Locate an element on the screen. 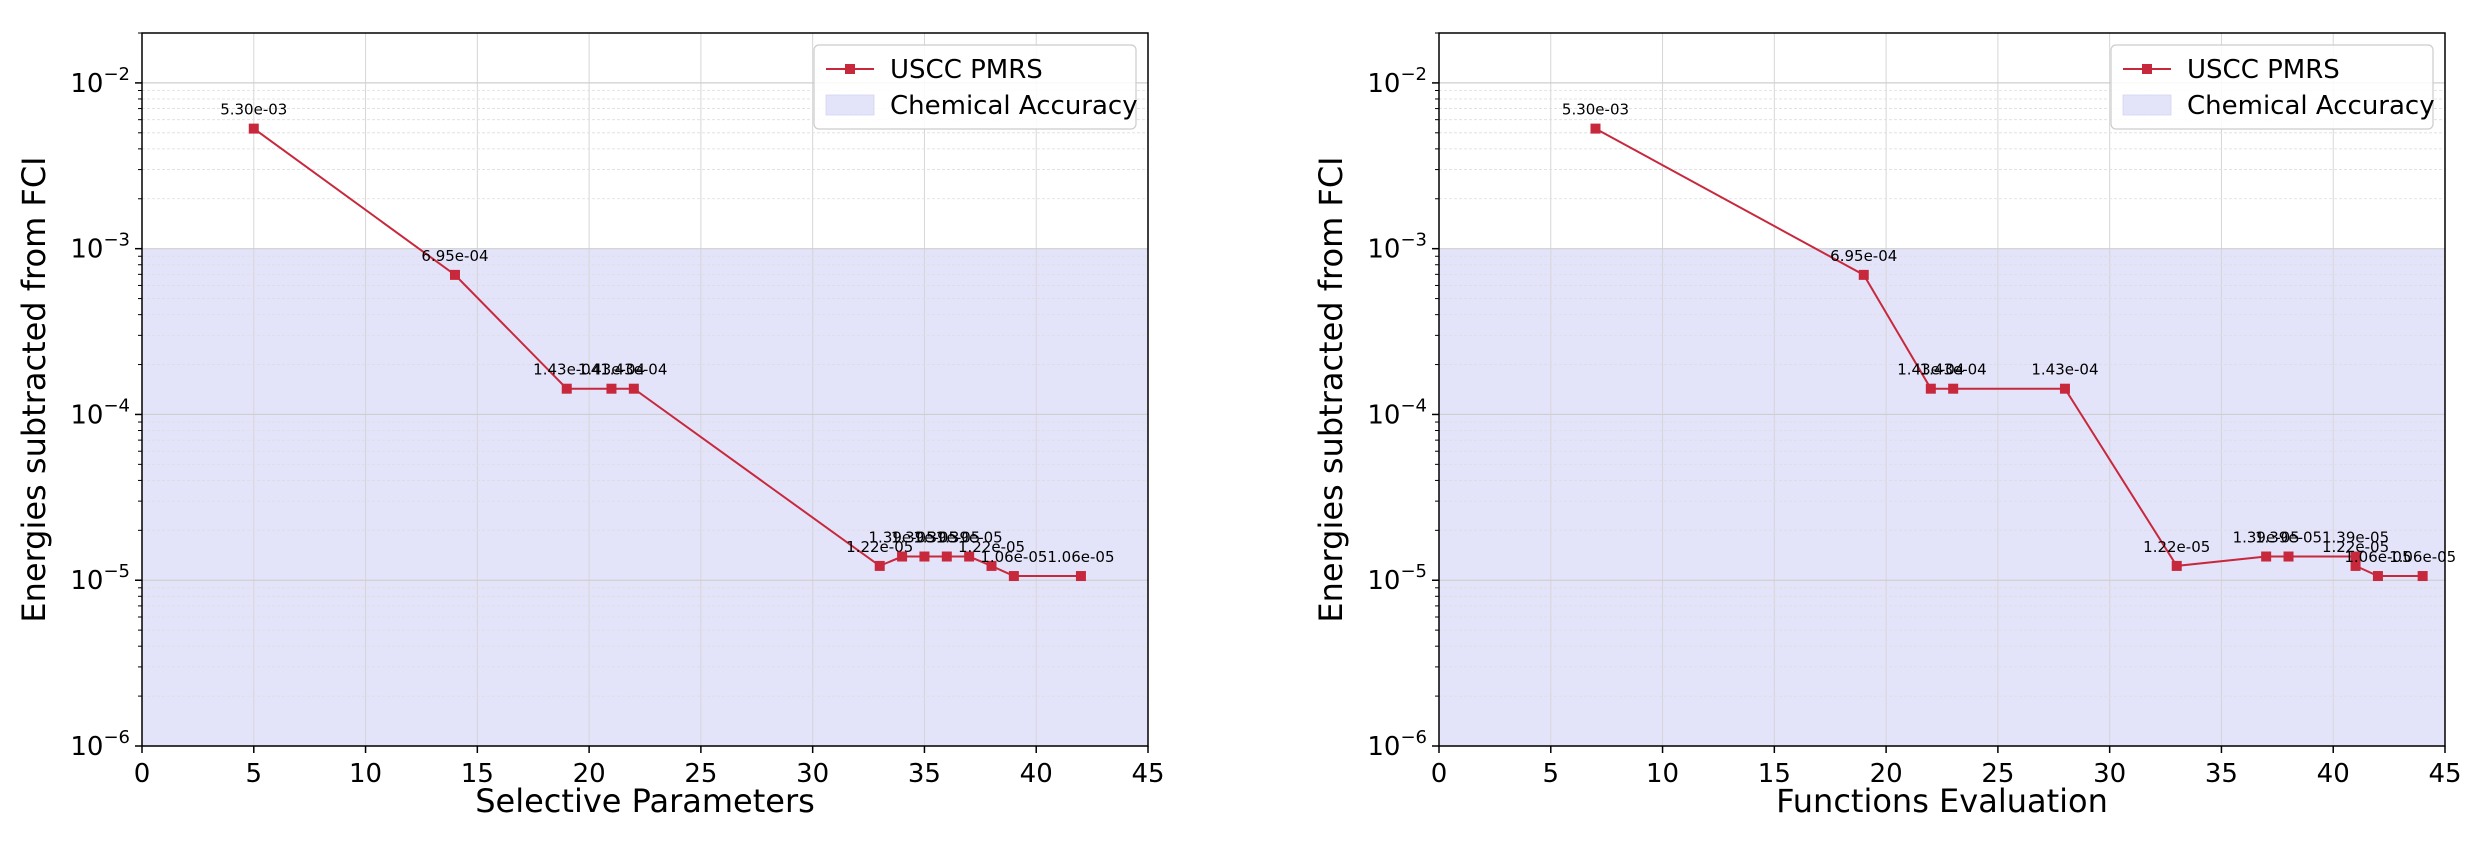  x-axis-label: Functions Evaluation is located at coordinates (1942, 801).